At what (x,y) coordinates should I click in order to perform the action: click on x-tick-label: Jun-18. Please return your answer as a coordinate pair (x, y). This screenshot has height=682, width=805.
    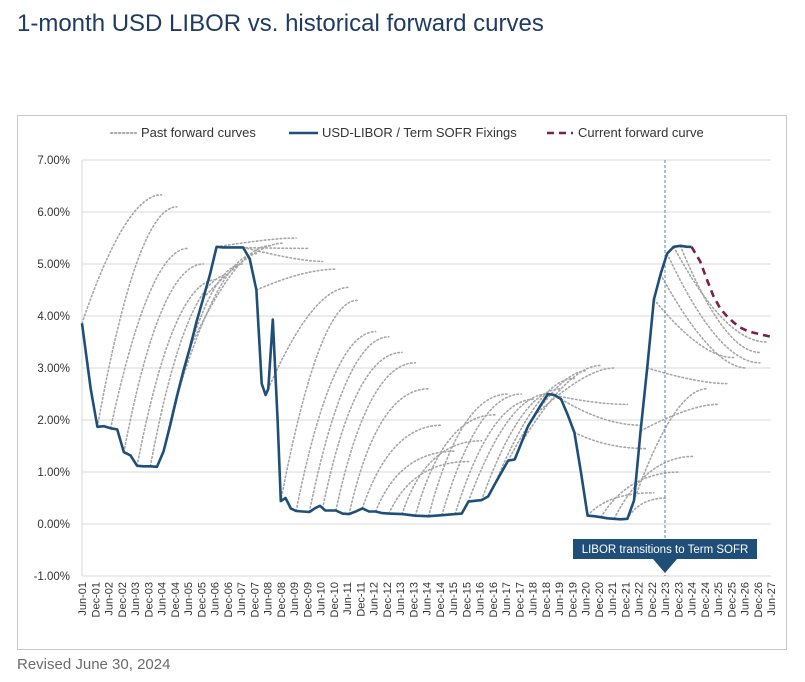
    Looking at the image, I should click on (534, 599).